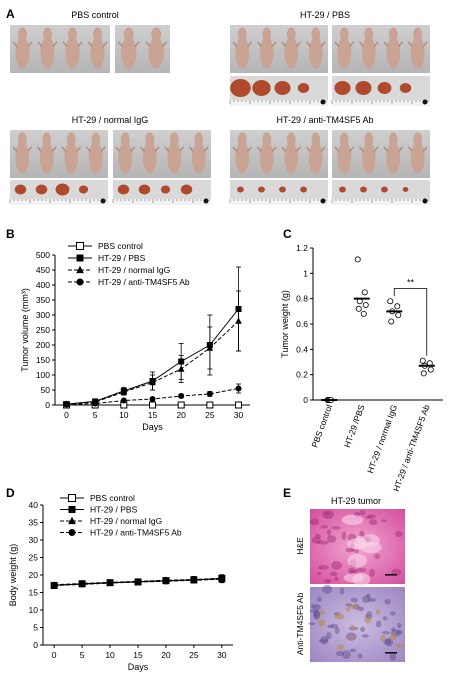 This screenshot has width=450, height=680. What do you see at coordinates (110, 120) in the screenshot?
I see `group-title-ht29-igg: HT-29 / normal IgG` at bounding box center [110, 120].